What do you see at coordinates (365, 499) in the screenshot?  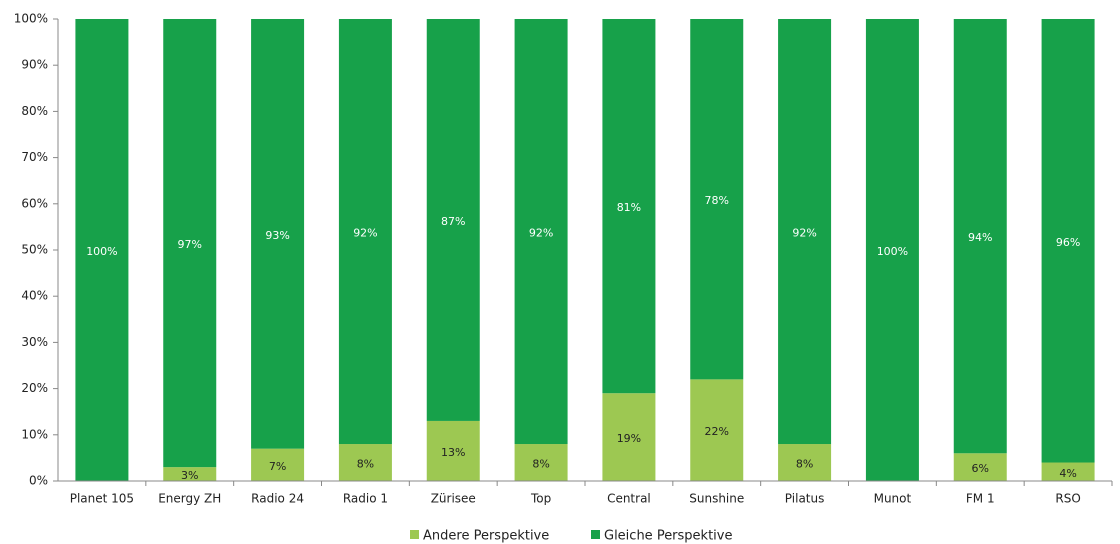 I see `x-tick-label: Radio 1` at bounding box center [365, 499].